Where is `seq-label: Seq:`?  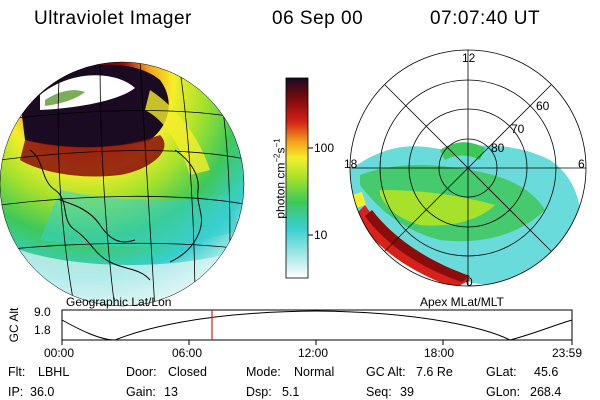
seq-label: Seq: is located at coordinates (379, 392).